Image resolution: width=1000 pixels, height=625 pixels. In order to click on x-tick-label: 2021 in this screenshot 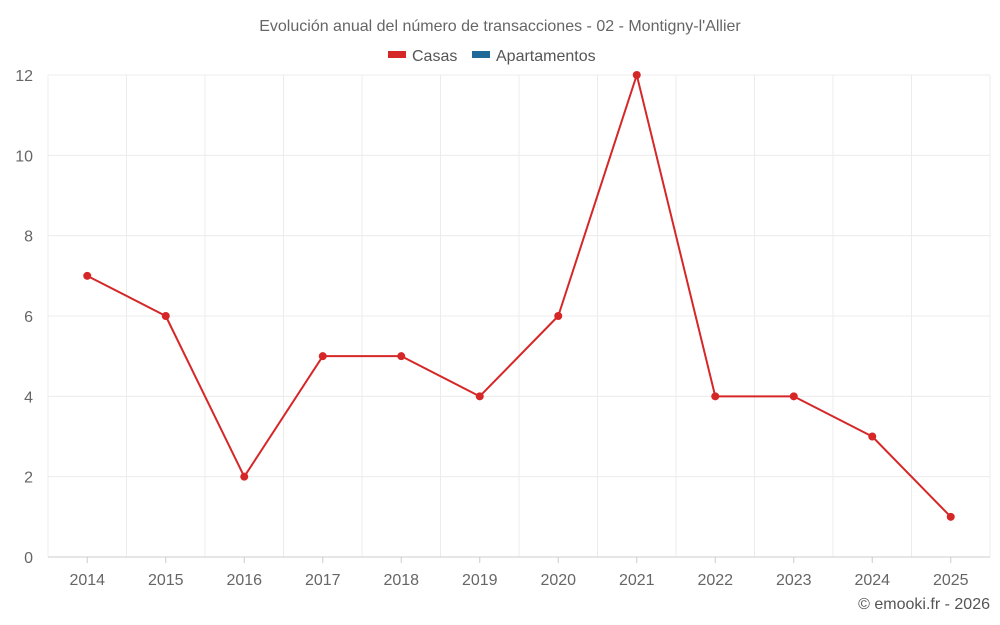, I will do `click(637, 580)`.